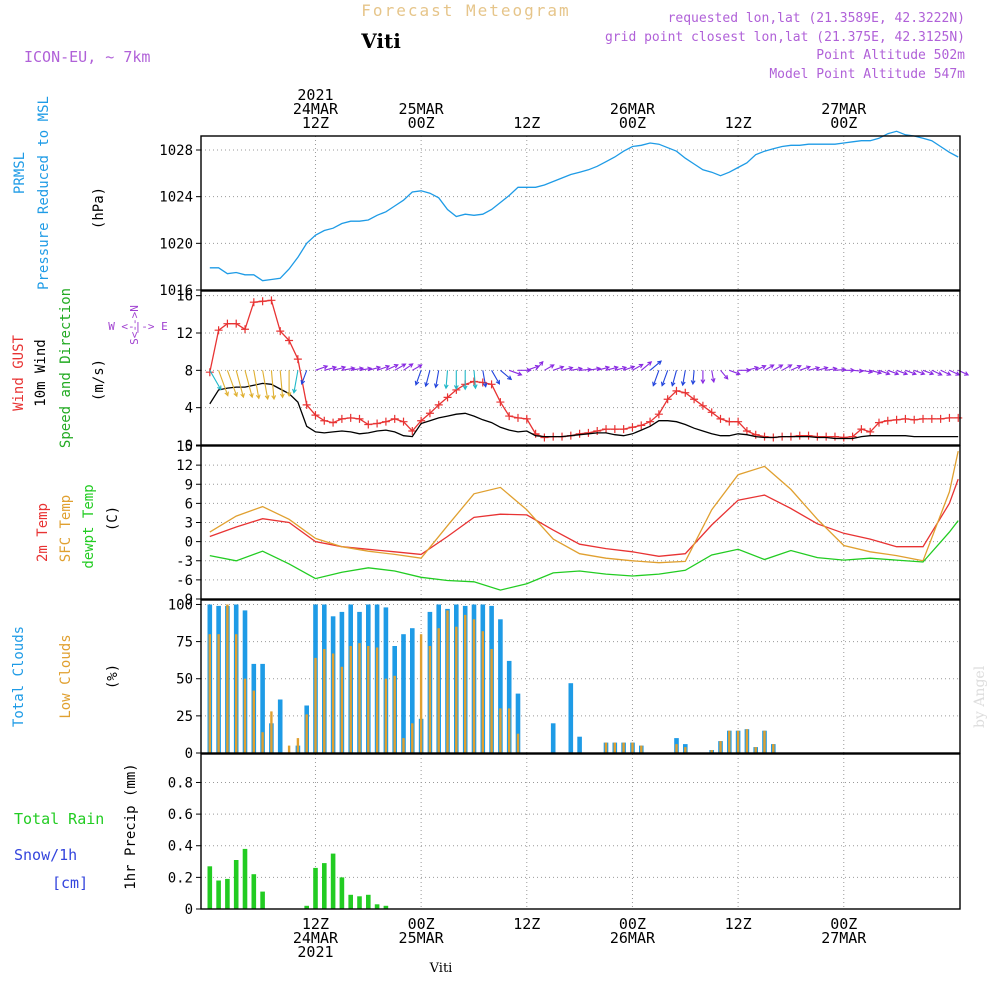 Image resolution: width=1000 pixels, height=1000 pixels. Describe the element at coordinates (89, 526) in the screenshot. I see `axis-label: dewpt Temp` at that location.